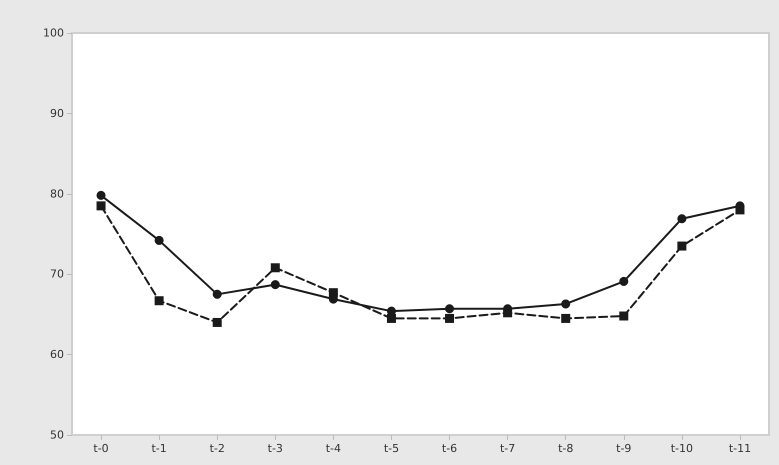  I want to click on y-tick-label: 90, so click(57, 113).